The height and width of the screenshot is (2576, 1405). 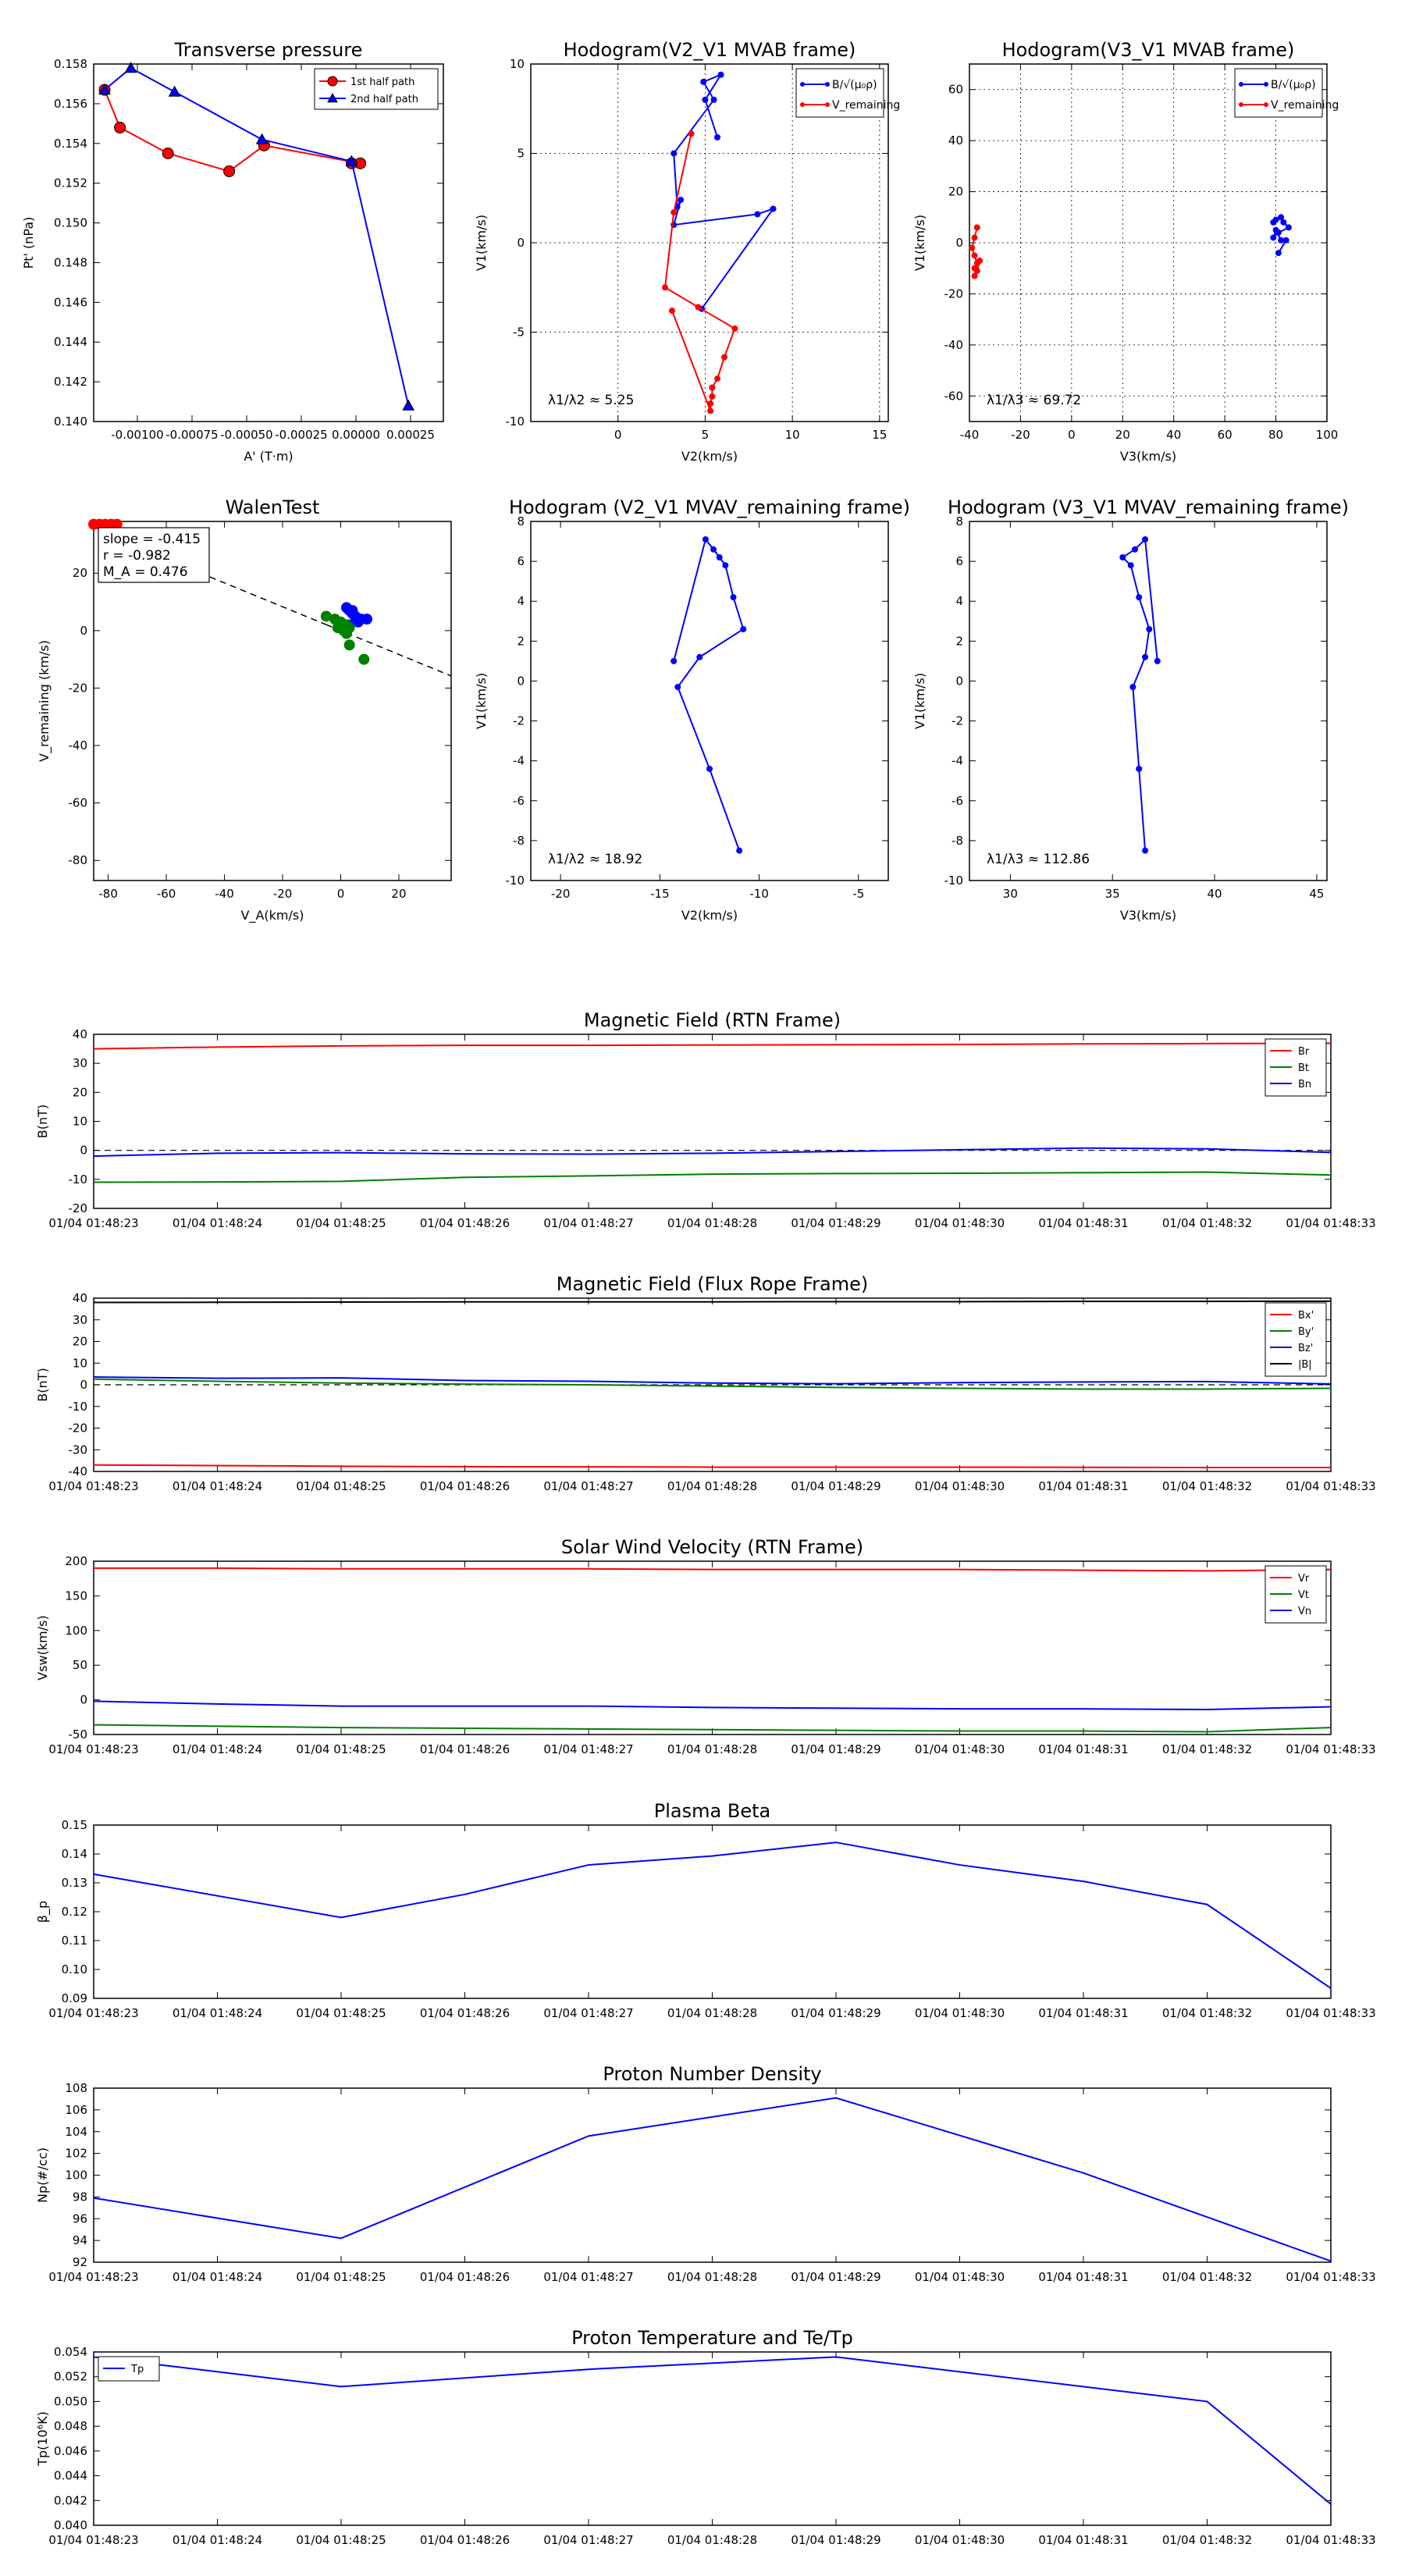 I want to click on y-tick-label: 5, so click(x=521, y=154).